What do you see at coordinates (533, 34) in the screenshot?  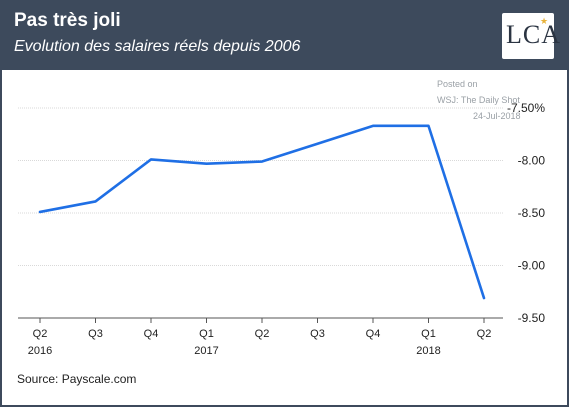 I see `logo-text: LCA` at bounding box center [533, 34].